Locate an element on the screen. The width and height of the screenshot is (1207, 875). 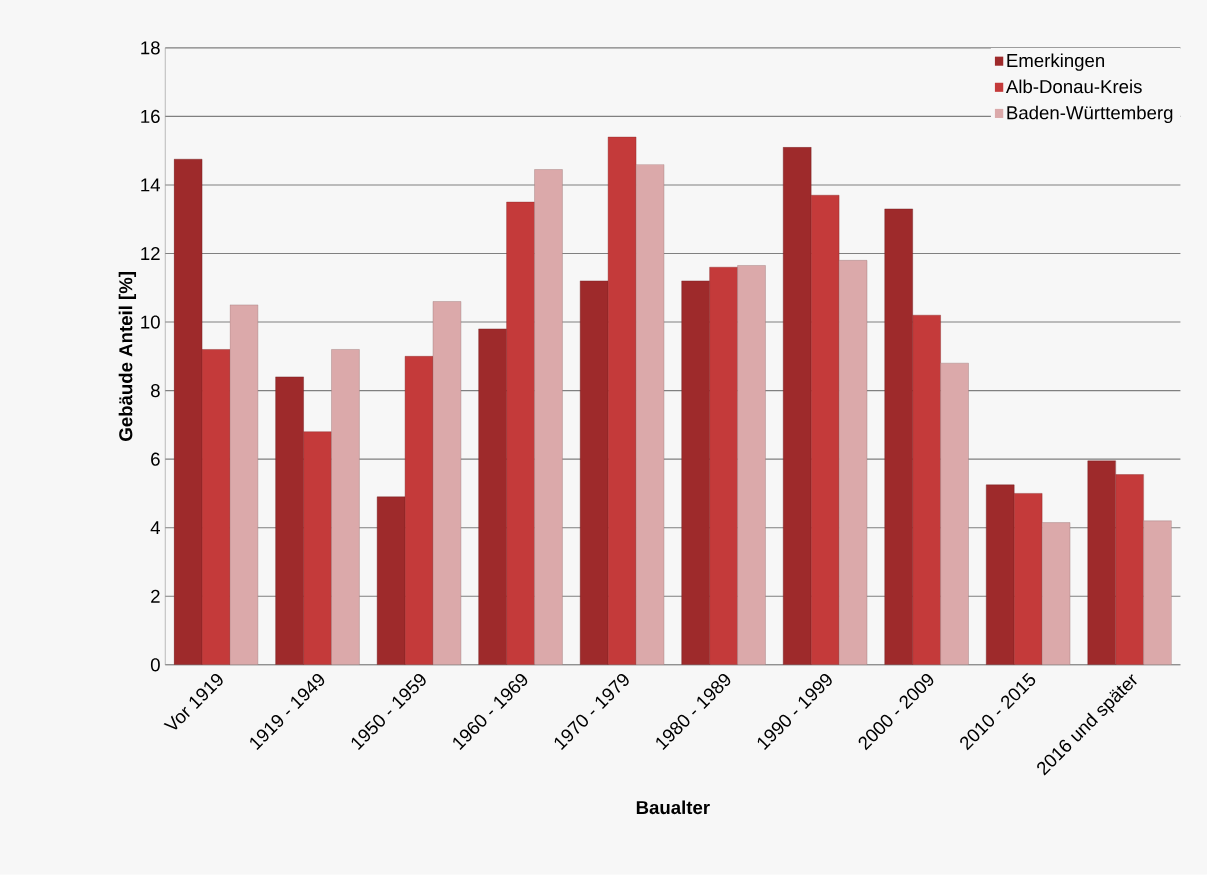
y-tick-label: 2 is located at coordinates (155, 596).